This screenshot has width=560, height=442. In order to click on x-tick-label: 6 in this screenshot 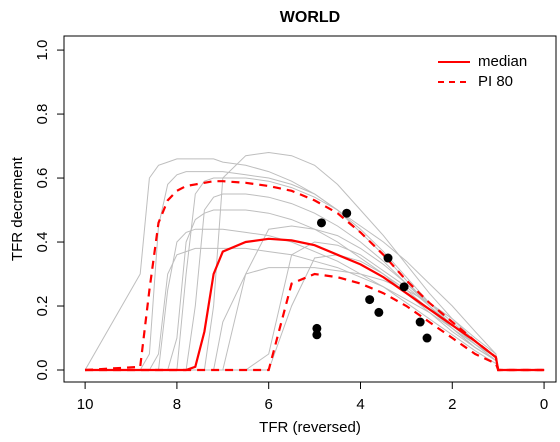, I will do `click(269, 404)`.